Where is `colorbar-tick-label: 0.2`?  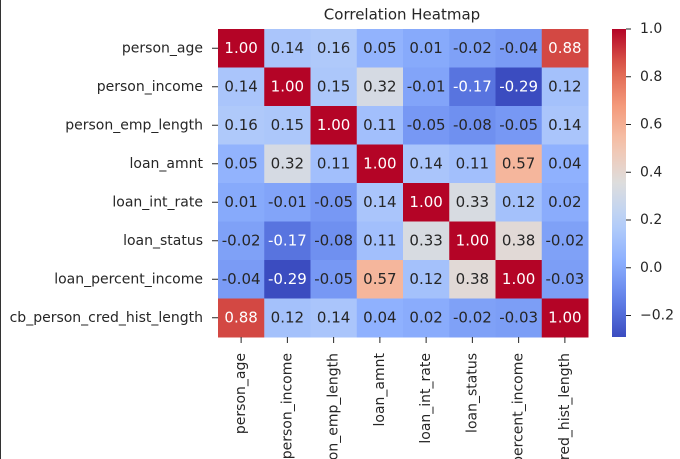
colorbar-tick-label: 0.2 is located at coordinates (651, 220).